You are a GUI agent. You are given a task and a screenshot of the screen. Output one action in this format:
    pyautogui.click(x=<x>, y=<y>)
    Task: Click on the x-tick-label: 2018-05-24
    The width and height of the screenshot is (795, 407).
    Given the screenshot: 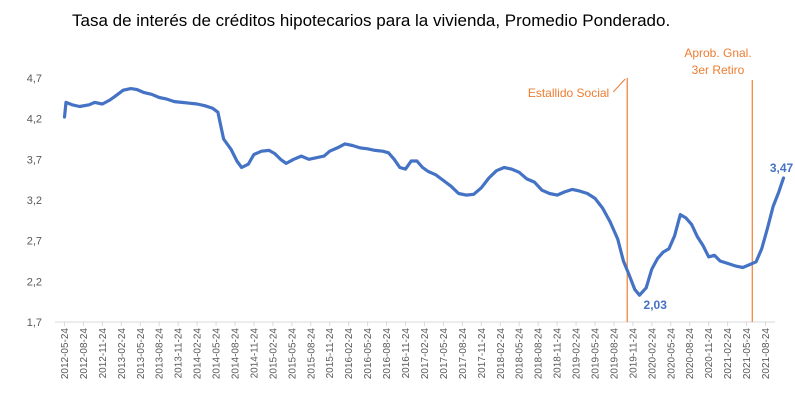 What is the action you would take?
    pyautogui.click(x=520, y=354)
    